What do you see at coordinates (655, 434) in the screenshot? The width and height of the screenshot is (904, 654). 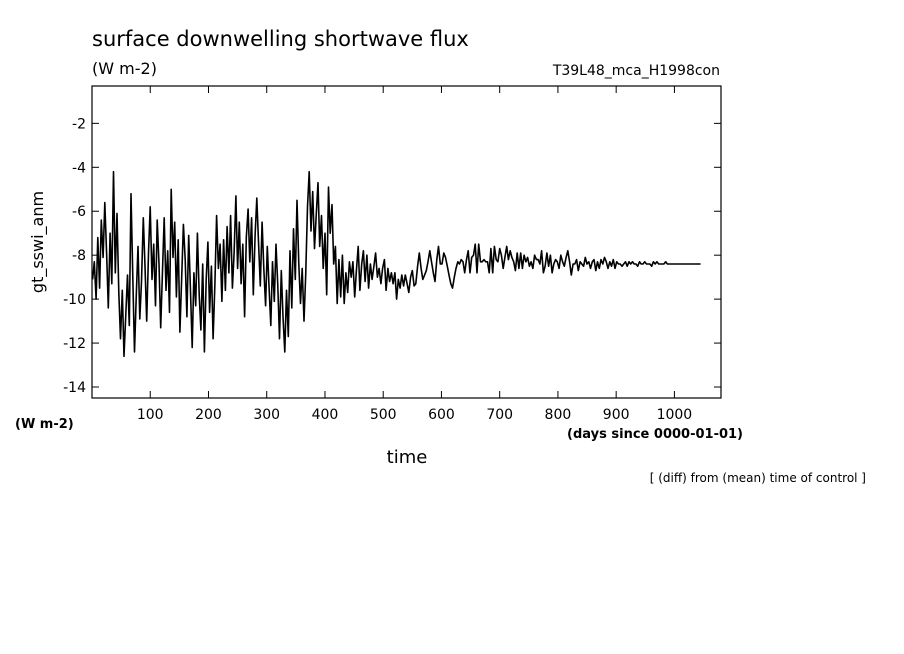 I see `x-axis-units: (days since 0000-01-01)` at bounding box center [655, 434].